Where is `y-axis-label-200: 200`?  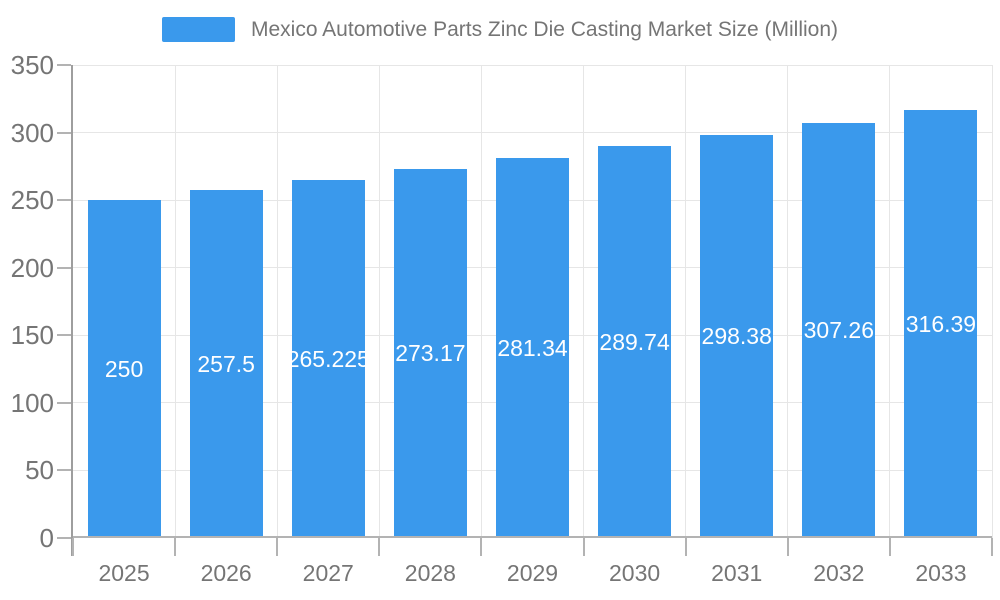
y-axis-label-200: 200 is located at coordinates (32, 267).